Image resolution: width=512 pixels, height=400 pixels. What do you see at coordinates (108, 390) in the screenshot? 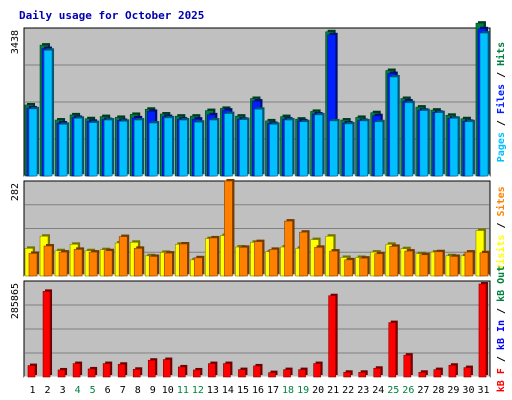
I see `x-tick-label: 6` at bounding box center [108, 390].